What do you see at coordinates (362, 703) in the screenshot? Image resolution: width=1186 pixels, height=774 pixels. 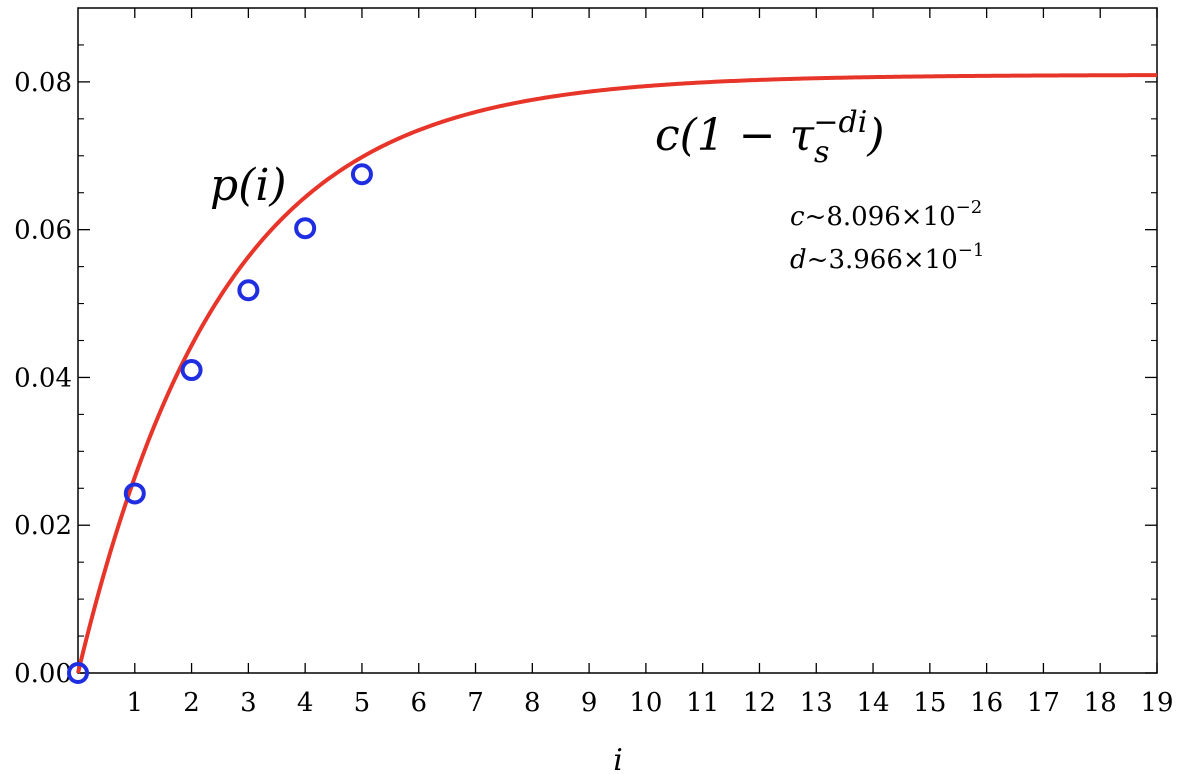 I see `x-tick-label: 5` at bounding box center [362, 703].